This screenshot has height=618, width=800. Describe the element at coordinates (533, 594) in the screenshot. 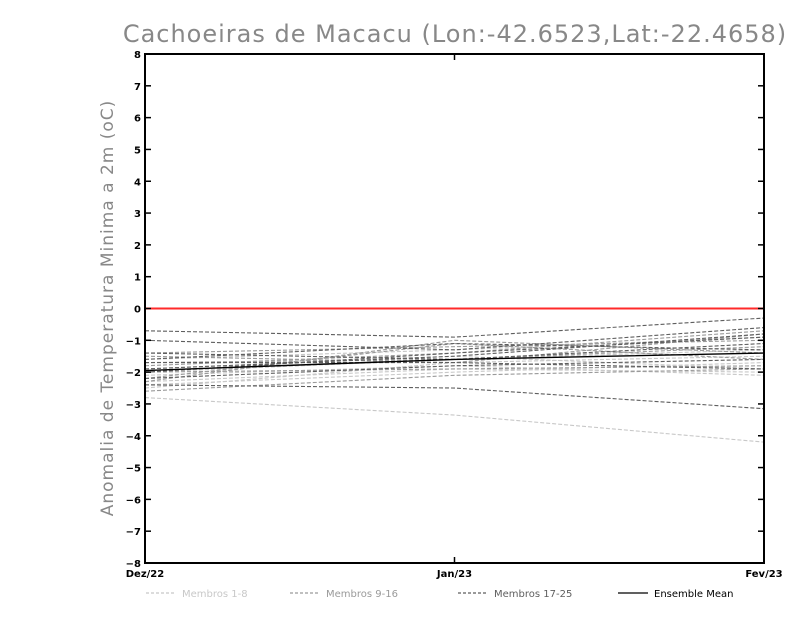

I see `legend-label: Membros 17-25` at that location.